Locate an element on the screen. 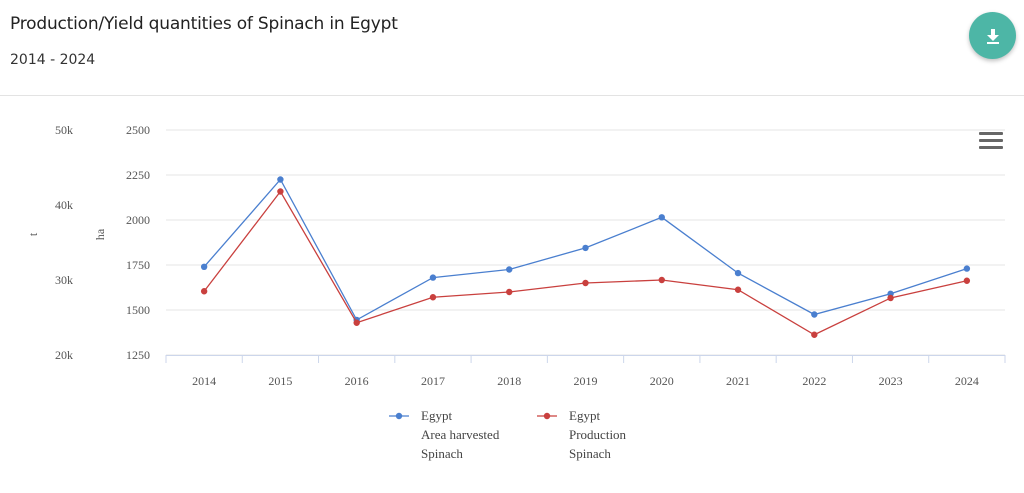  download-icon is located at coordinates (992, 36).